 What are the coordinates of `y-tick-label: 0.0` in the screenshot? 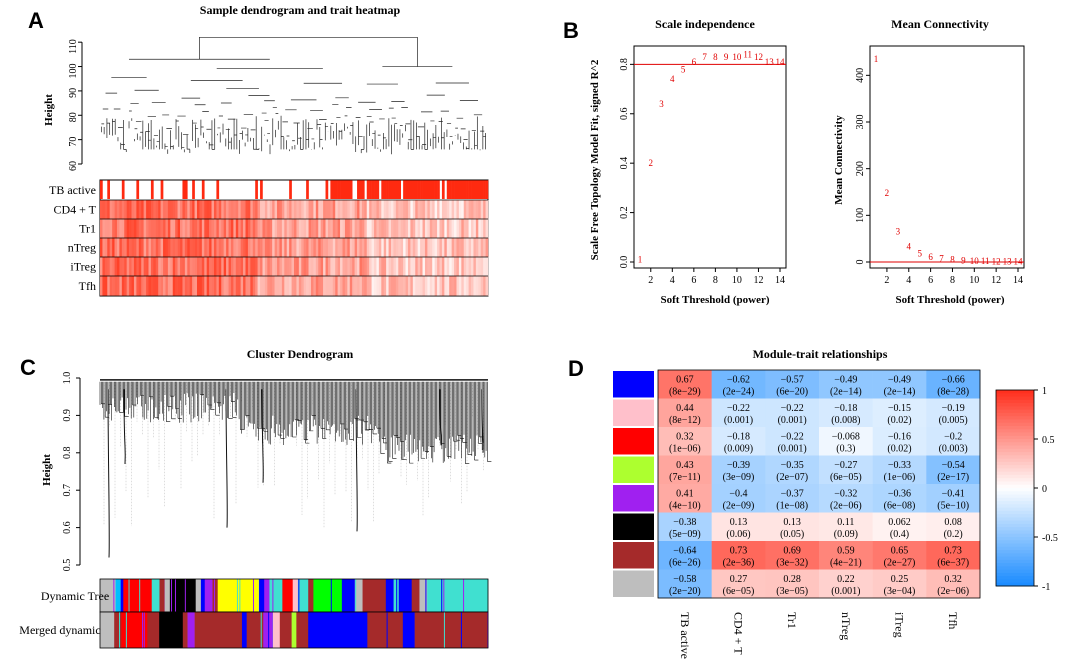 It's located at (624, 262).